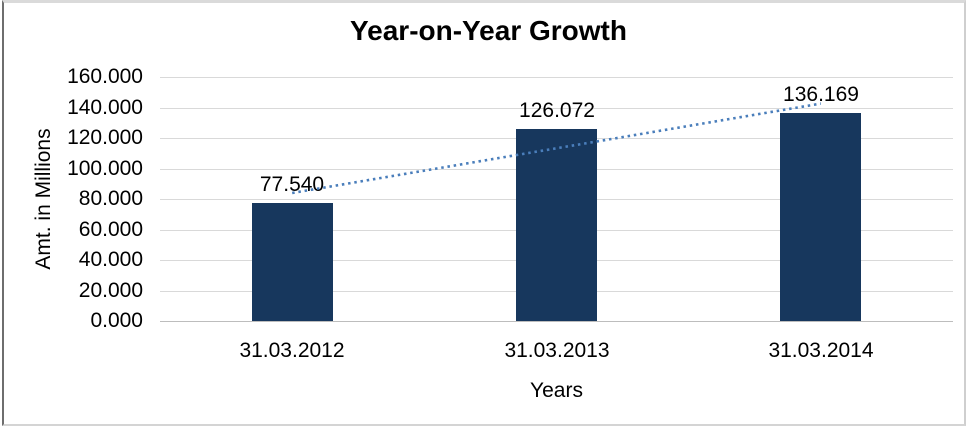  I want to click on y-tick-label: 20.000, so click(110, 290).